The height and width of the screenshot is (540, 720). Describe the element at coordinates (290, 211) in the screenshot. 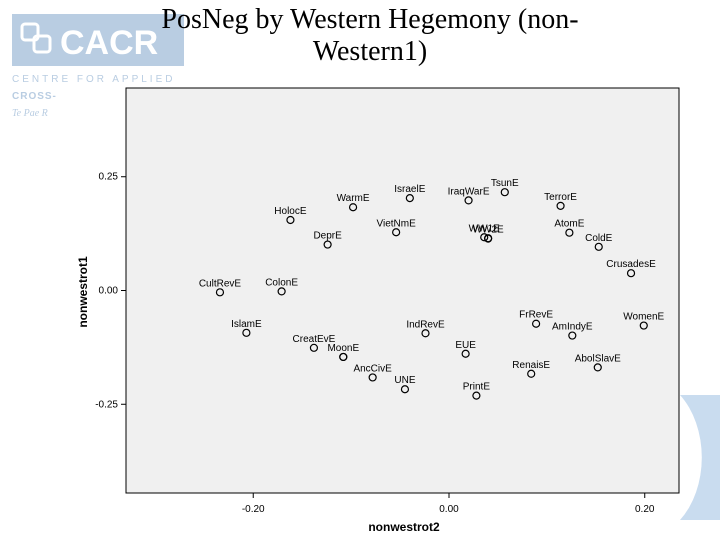

I see `point-label: HolocE` at that location.